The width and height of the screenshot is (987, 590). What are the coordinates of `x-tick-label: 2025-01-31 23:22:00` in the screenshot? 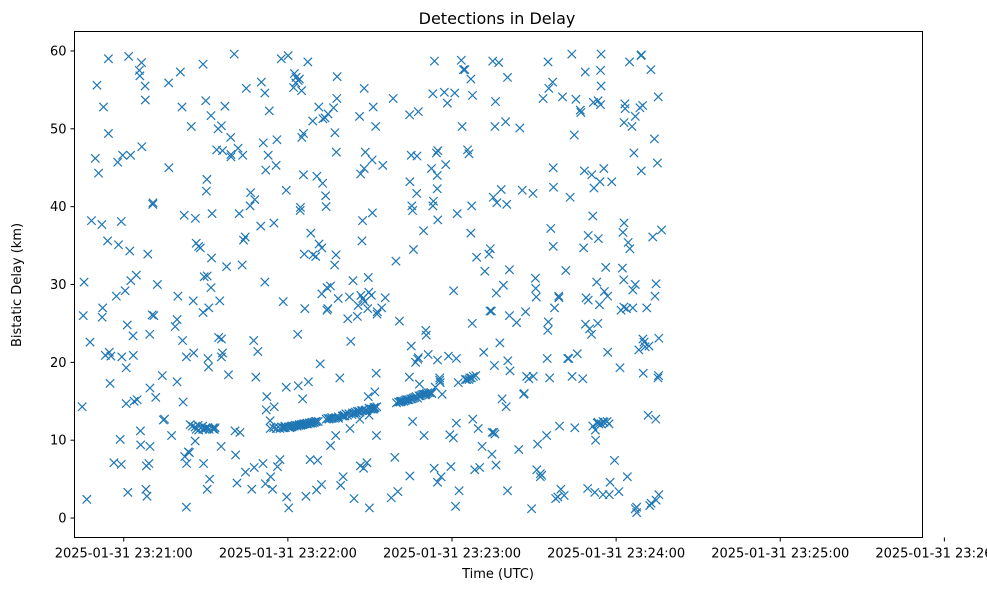 It's located at (288, 554).